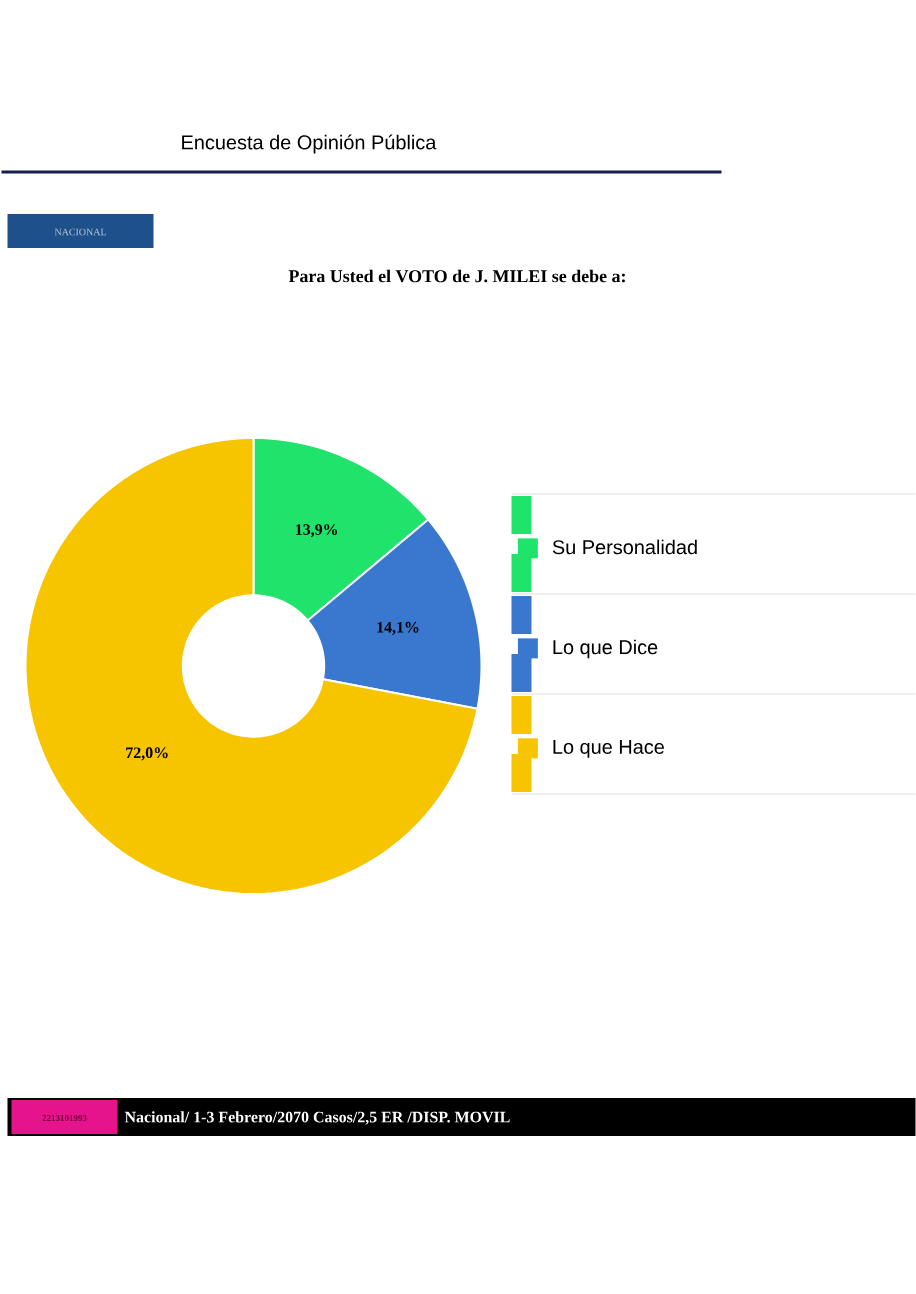  I want to click on legend-label: Lo que Hace, so click(609, 749).